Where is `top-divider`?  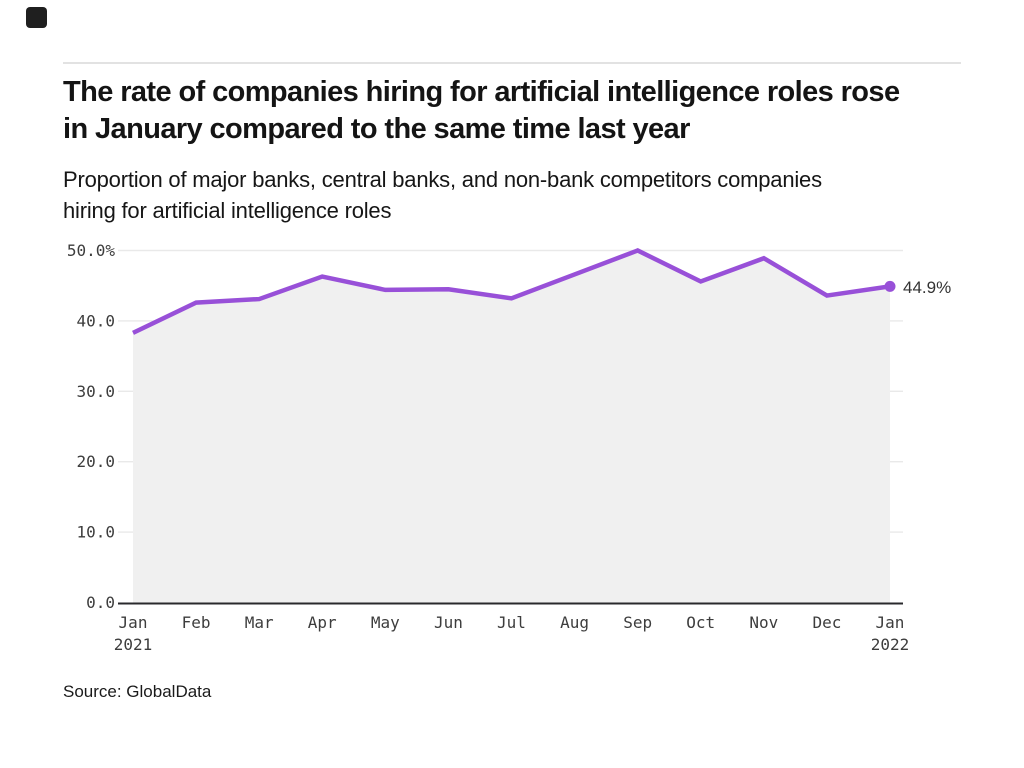 top-divider is located at coordinates (512, 63).